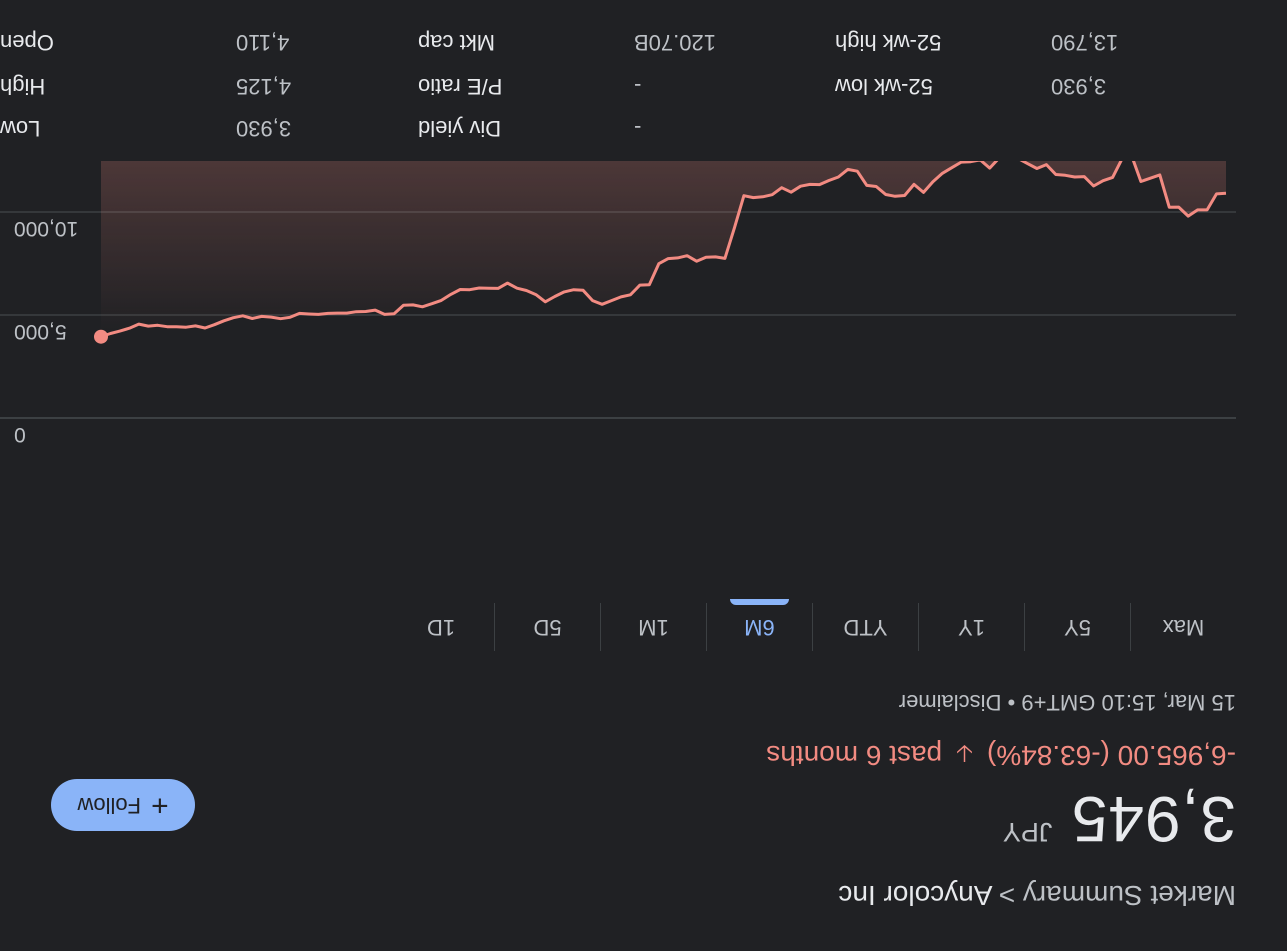  I want to click on range-tab-max: Max, so click(1183, 627).